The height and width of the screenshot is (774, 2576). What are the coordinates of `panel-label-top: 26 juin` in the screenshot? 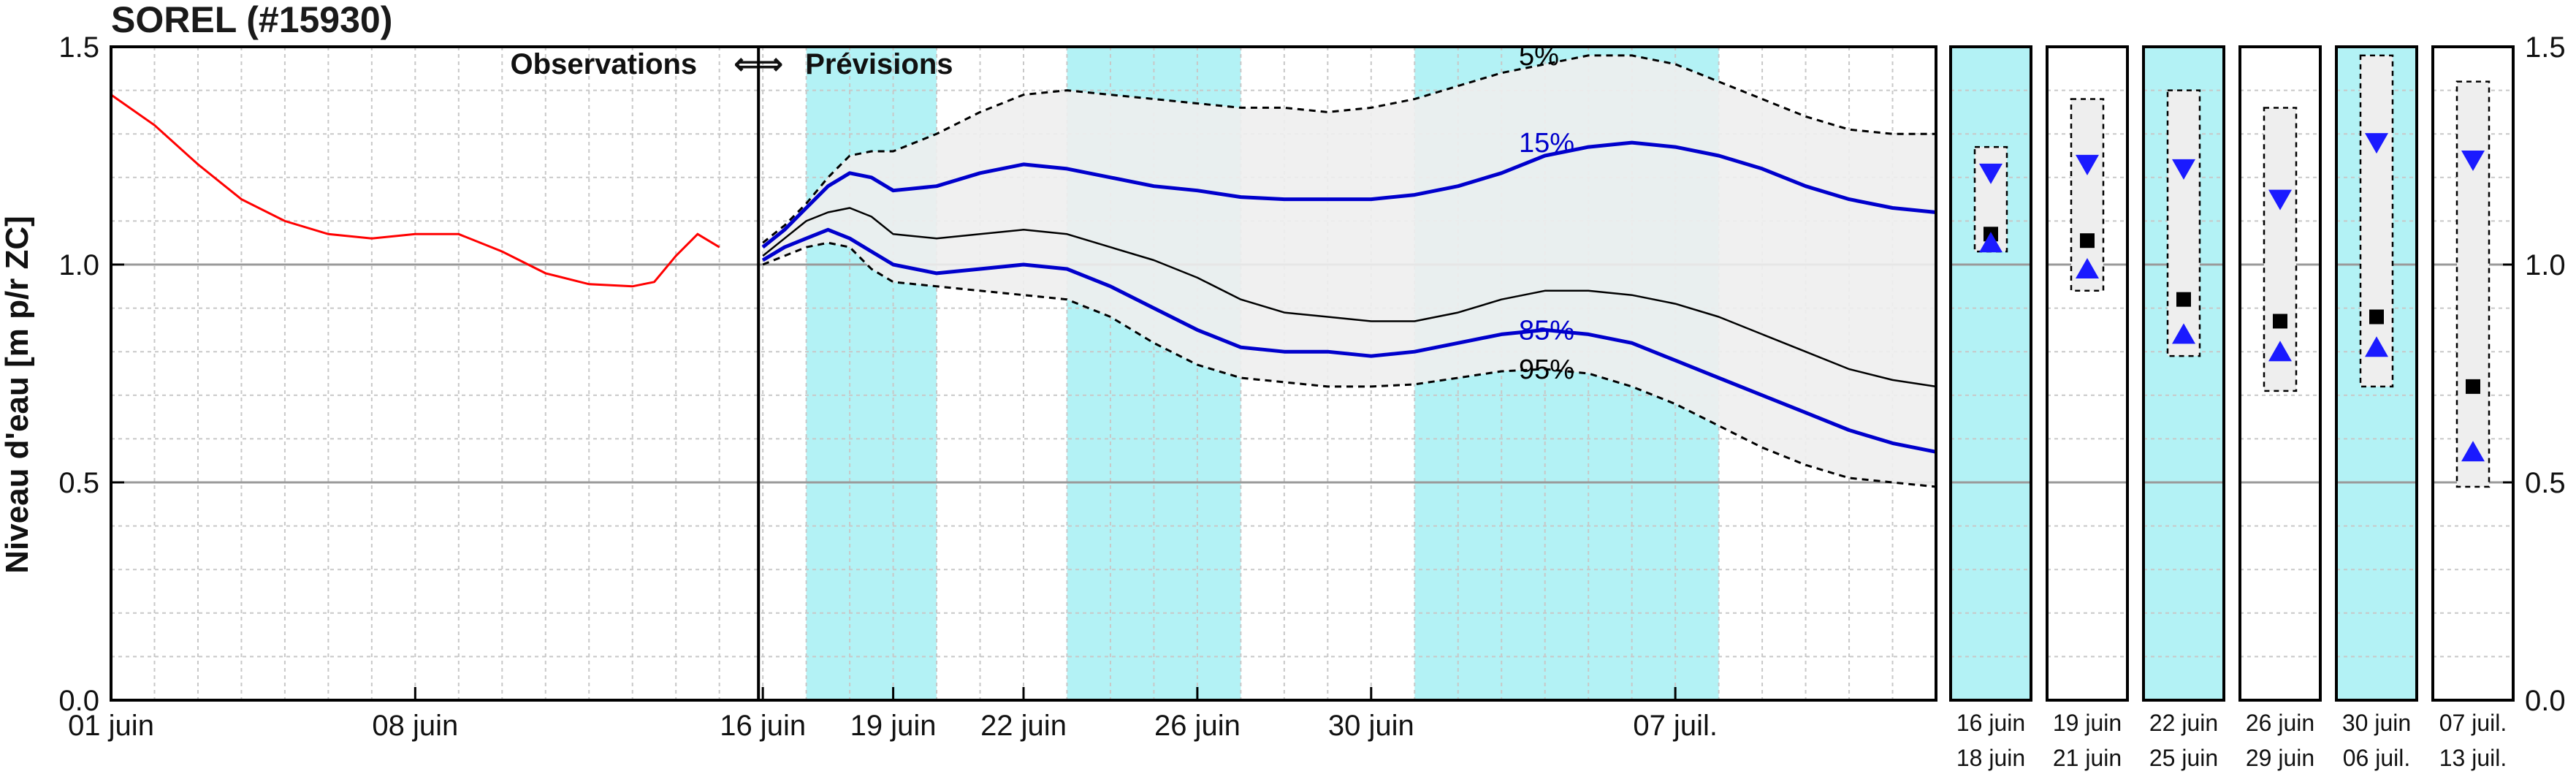 It's located at (2280, 723).